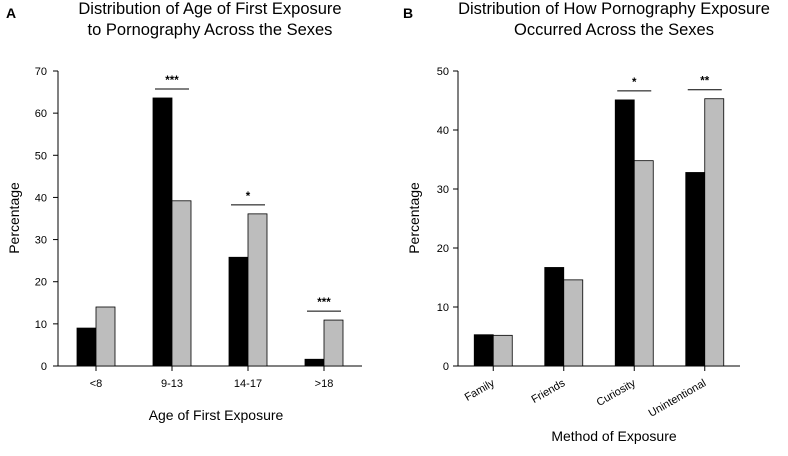 The width and height of the screenshot is (788, 456). Describe the element at coordinates (210, 30) in the screenshot. I see `panel-a-title-line-2: to Pornography Across the Sexes` at that location.